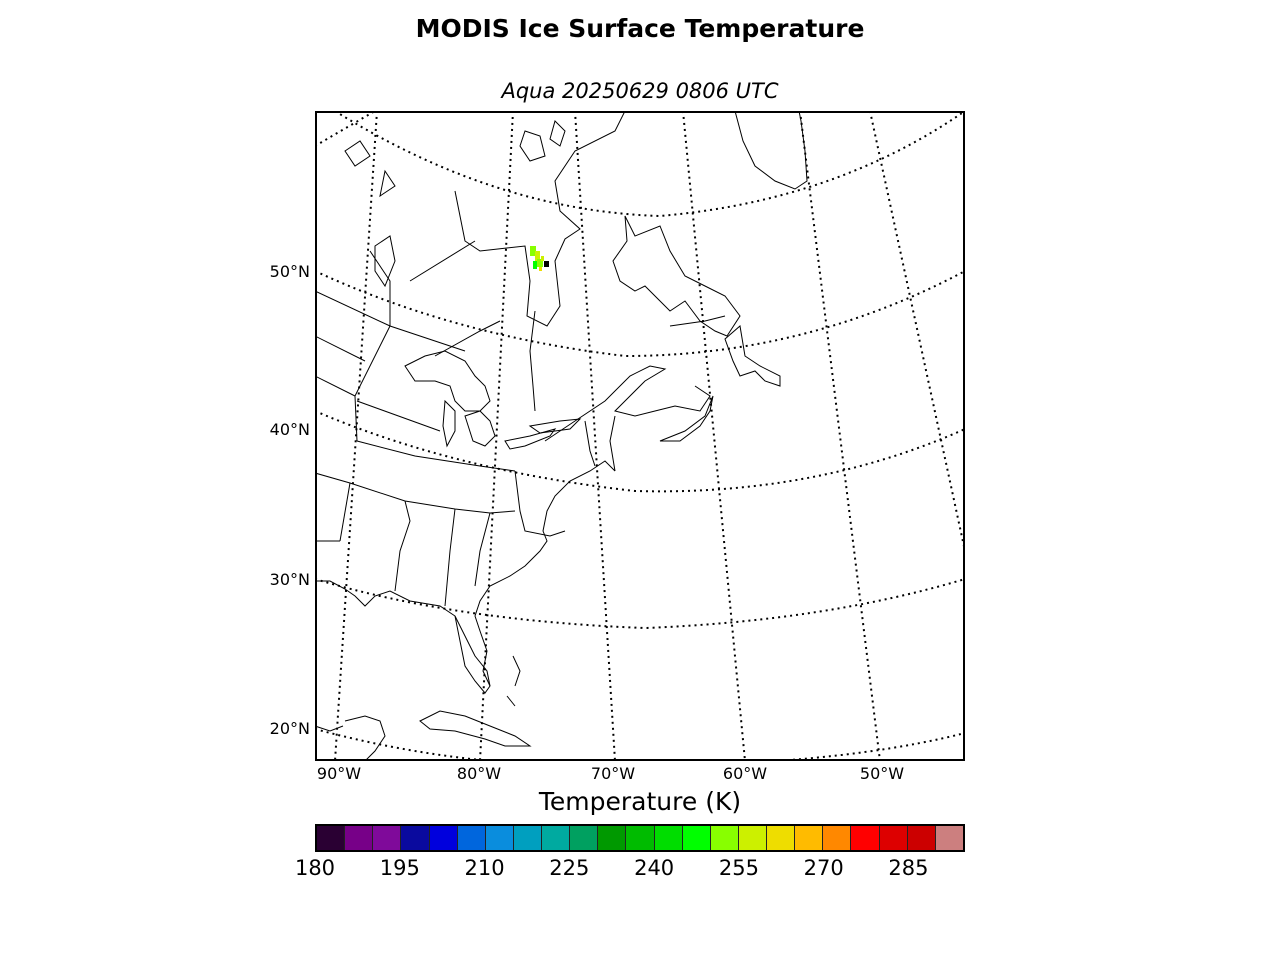 This screenshot has width=1280, height=960. What do you see at coordinates (289, 429) in the screenshot?
I see `lat-label-40n: 40°N` at bounding box center [289, 429].